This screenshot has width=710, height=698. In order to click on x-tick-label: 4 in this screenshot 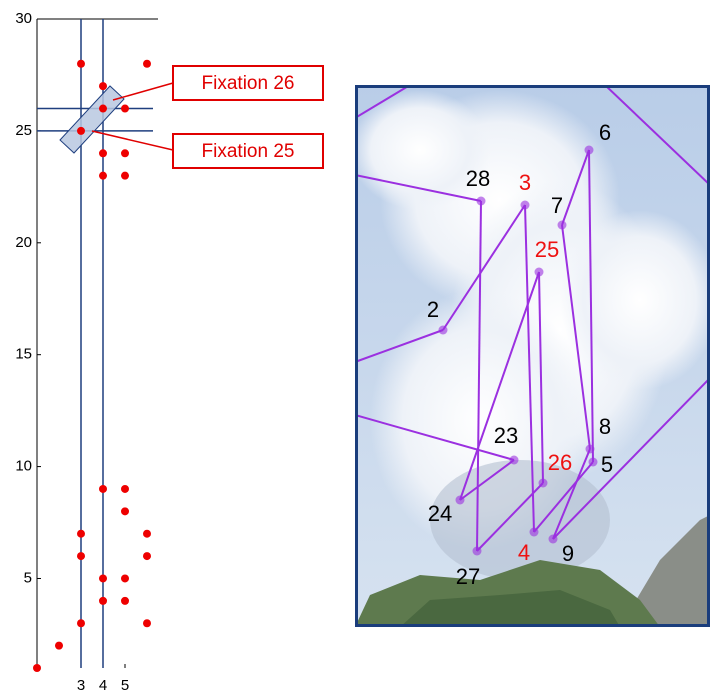, I will do `click(103, 685)`.